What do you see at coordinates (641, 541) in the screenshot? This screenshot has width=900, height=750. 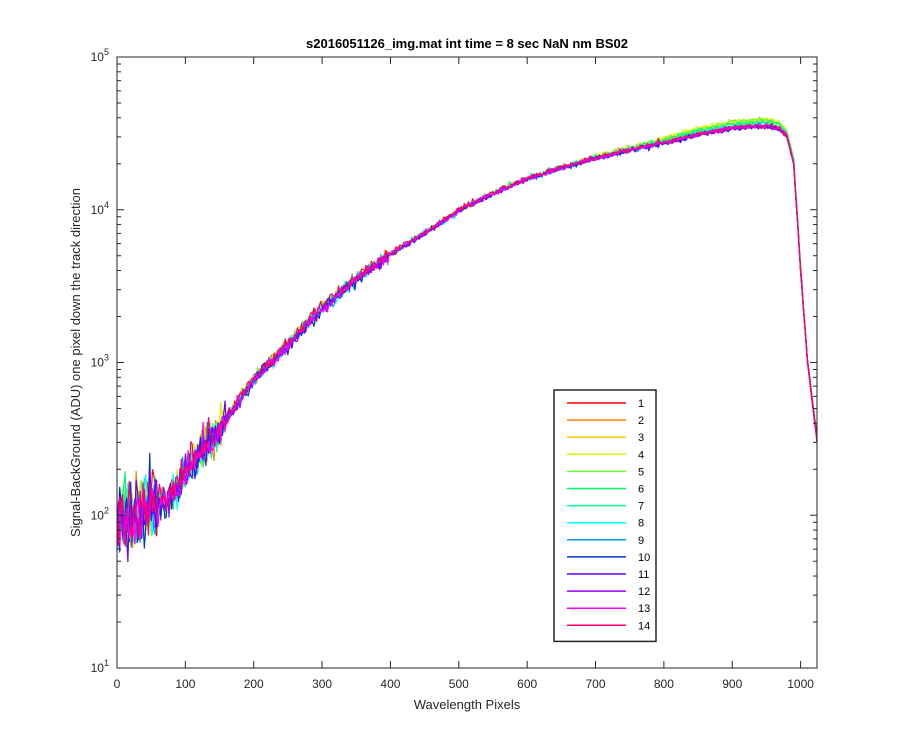 I see `legend-label-9: 9` at bounding box center [641, 541].